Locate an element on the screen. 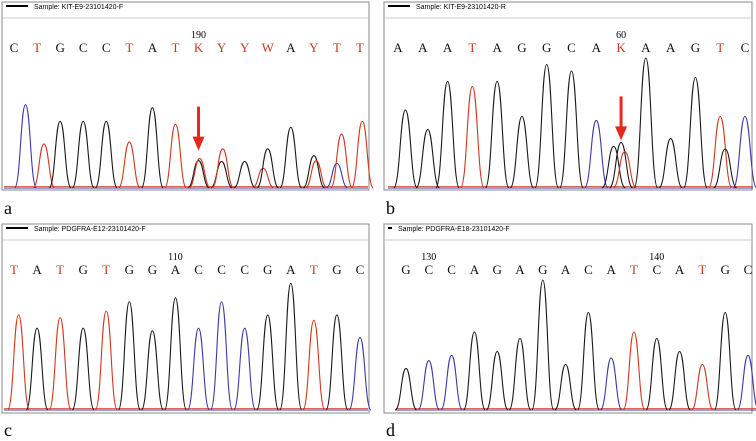 The width and height of the screenshot is (756, 441). sample-name: Sample: KIT-E9-23101420-F is located at coordinates (78, 7).